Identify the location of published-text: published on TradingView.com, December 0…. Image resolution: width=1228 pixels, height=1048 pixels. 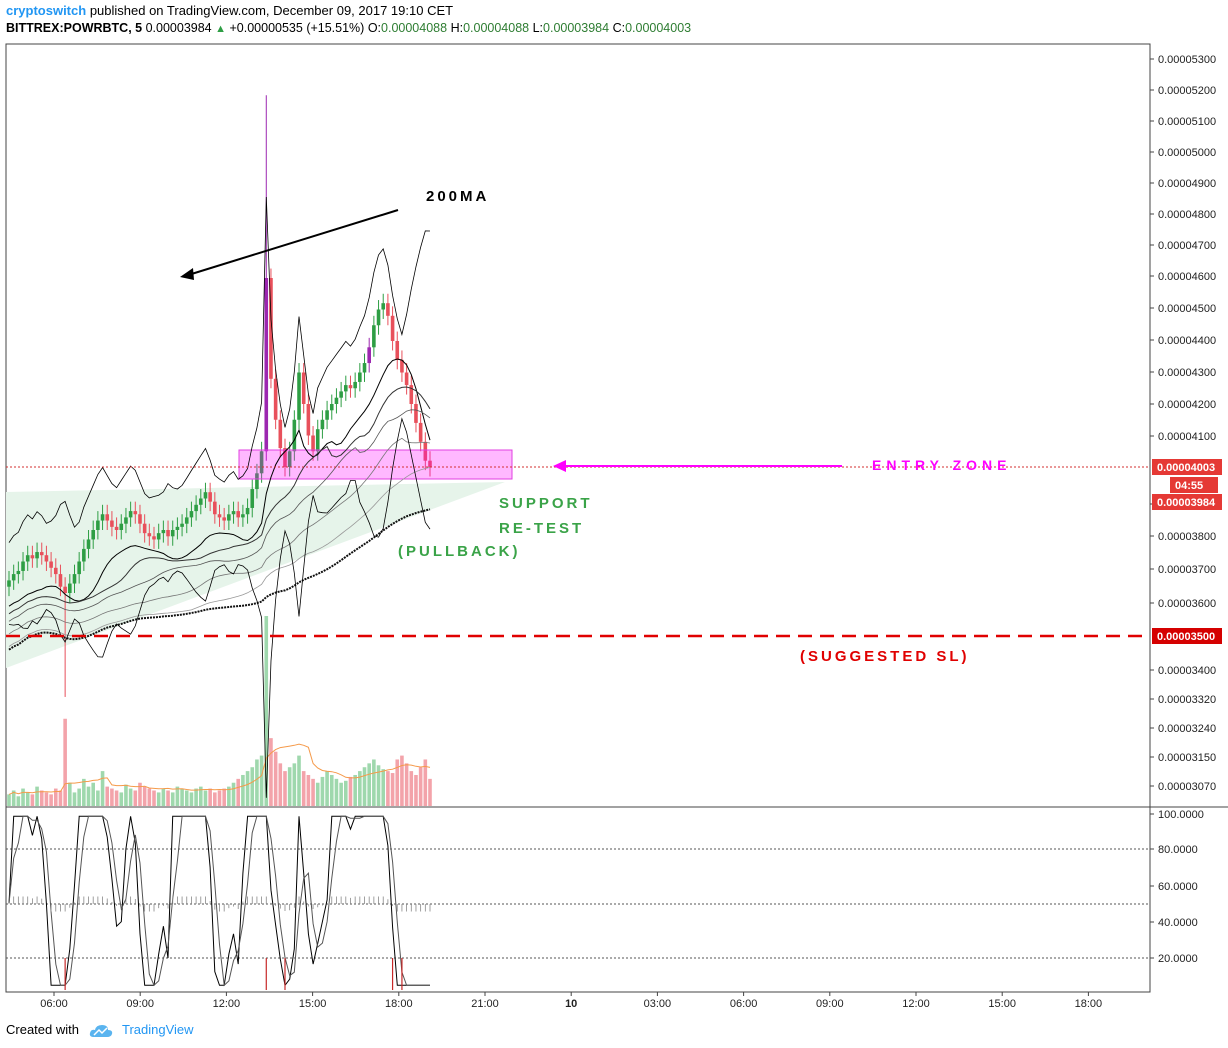
(271, 10).